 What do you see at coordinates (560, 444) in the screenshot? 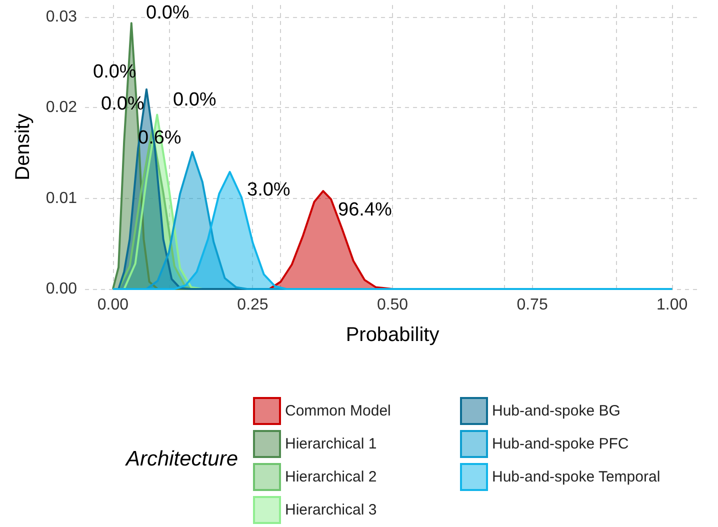
I see `legend-label: Hub-and-spoke PFC` at bounding box center [560, 444].